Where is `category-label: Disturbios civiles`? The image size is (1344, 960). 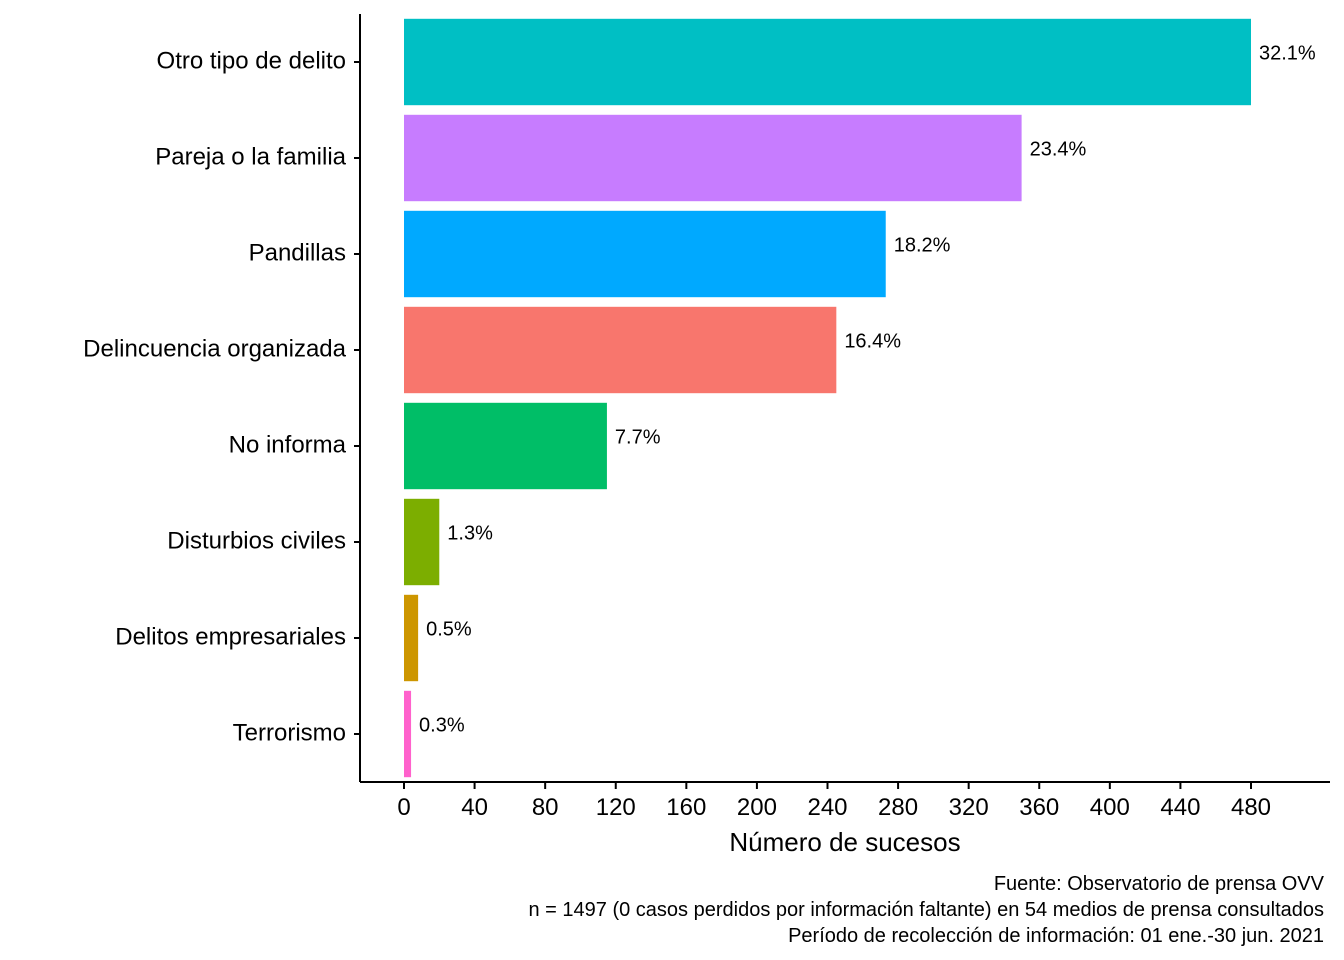
category-label: Disturbios civiles is located at coordinates (256, 540).